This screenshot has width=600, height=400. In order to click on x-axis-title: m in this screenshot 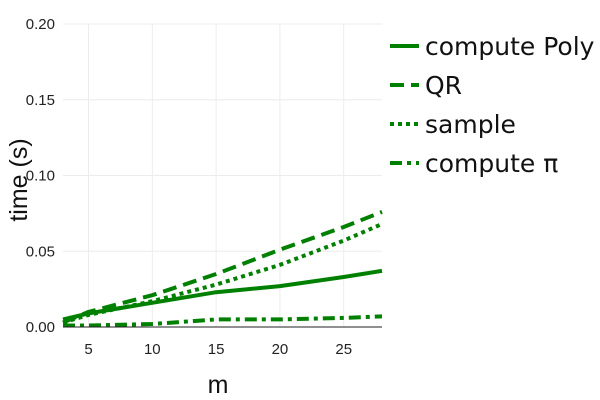, I will do `click(218, 385)`.